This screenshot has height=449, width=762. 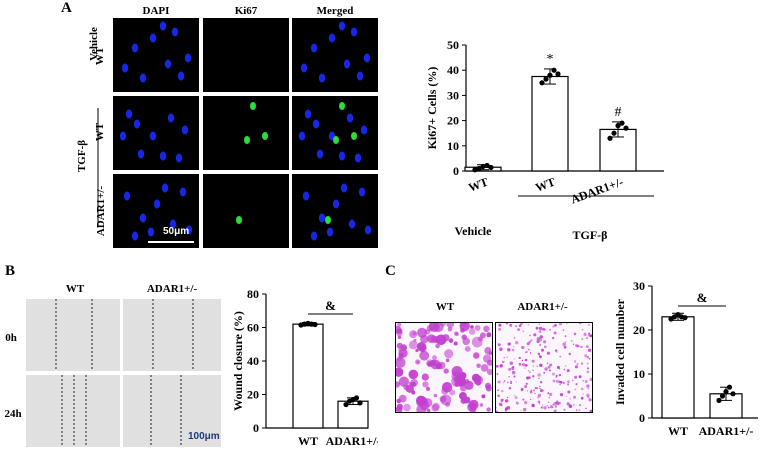 I want to click on header-c-adar1: ADAR1+/-, so click(x=542, y=307).